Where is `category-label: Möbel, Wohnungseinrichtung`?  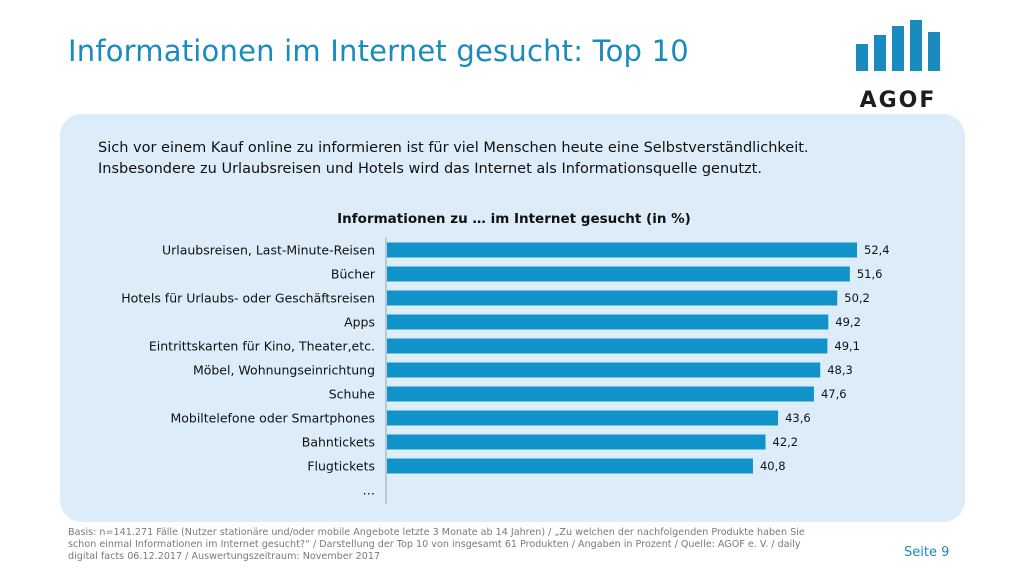 category-label: Möbel, Wohnungseinrichtung is located at coordinates (284, 370).